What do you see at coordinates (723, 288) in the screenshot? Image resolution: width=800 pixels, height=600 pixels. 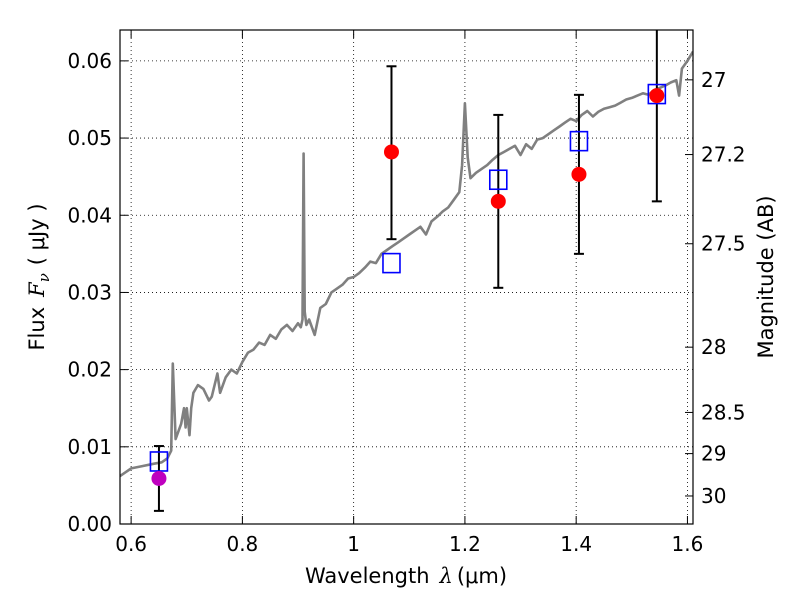 I see `magnitude-tick-labels: 27 27.2 27.5 28 28.5 29 30` at bounding box center [723, 288].